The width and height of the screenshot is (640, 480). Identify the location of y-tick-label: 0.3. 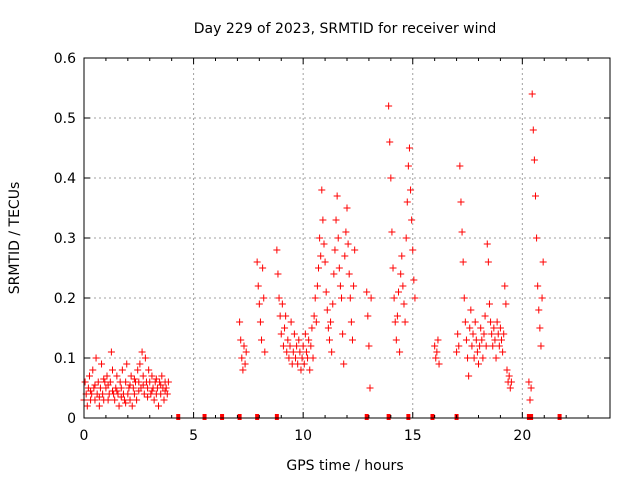
(65, 239).